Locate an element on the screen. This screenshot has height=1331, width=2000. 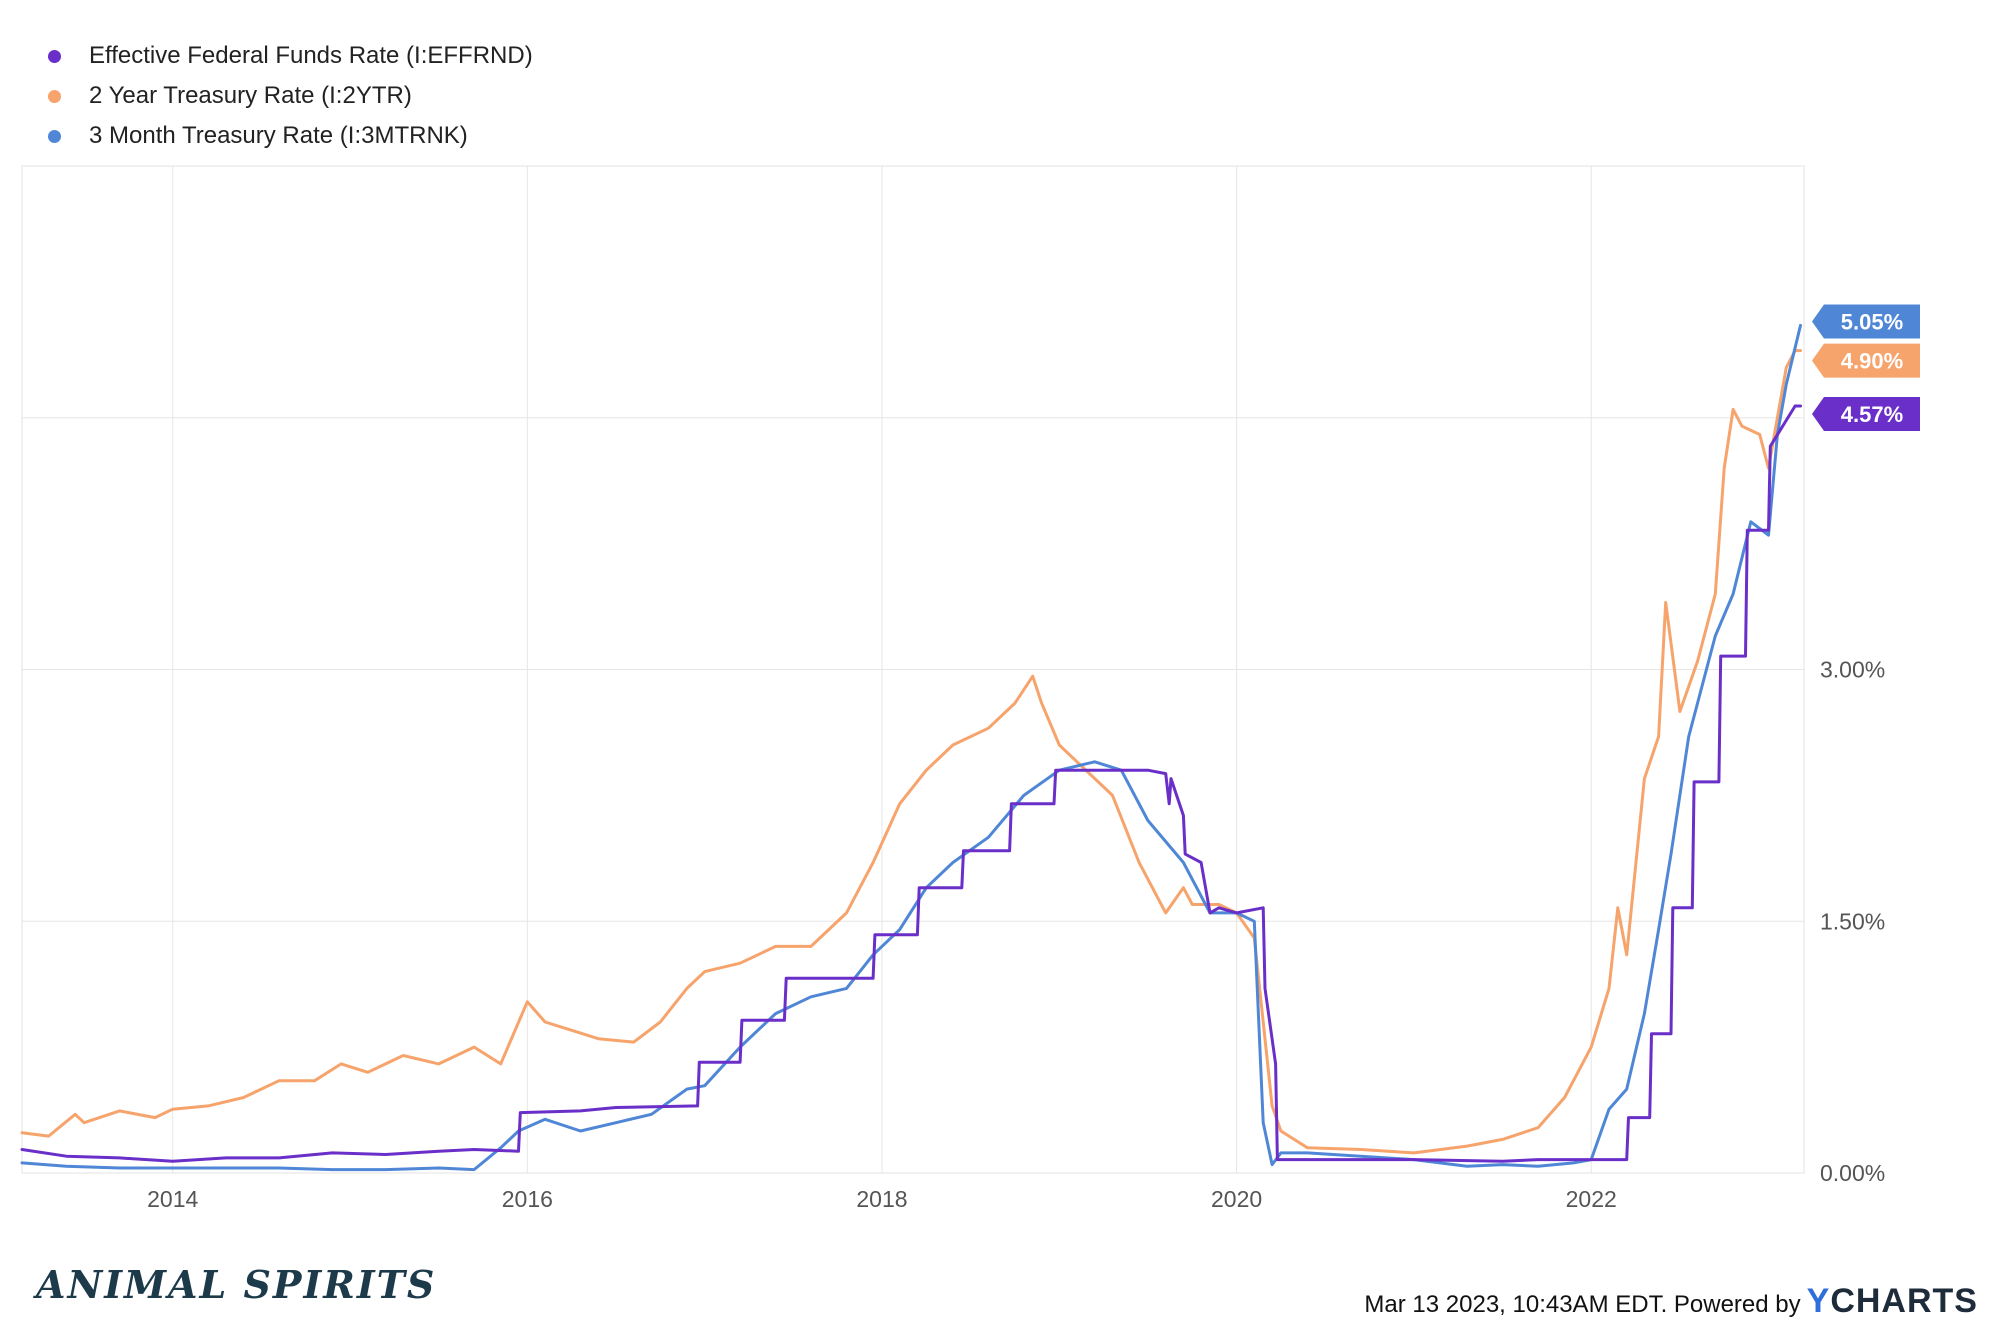
legend-label-effr: Effective Federal Funds Rate (I:EFFRND) is located at coordinates (311, 55).